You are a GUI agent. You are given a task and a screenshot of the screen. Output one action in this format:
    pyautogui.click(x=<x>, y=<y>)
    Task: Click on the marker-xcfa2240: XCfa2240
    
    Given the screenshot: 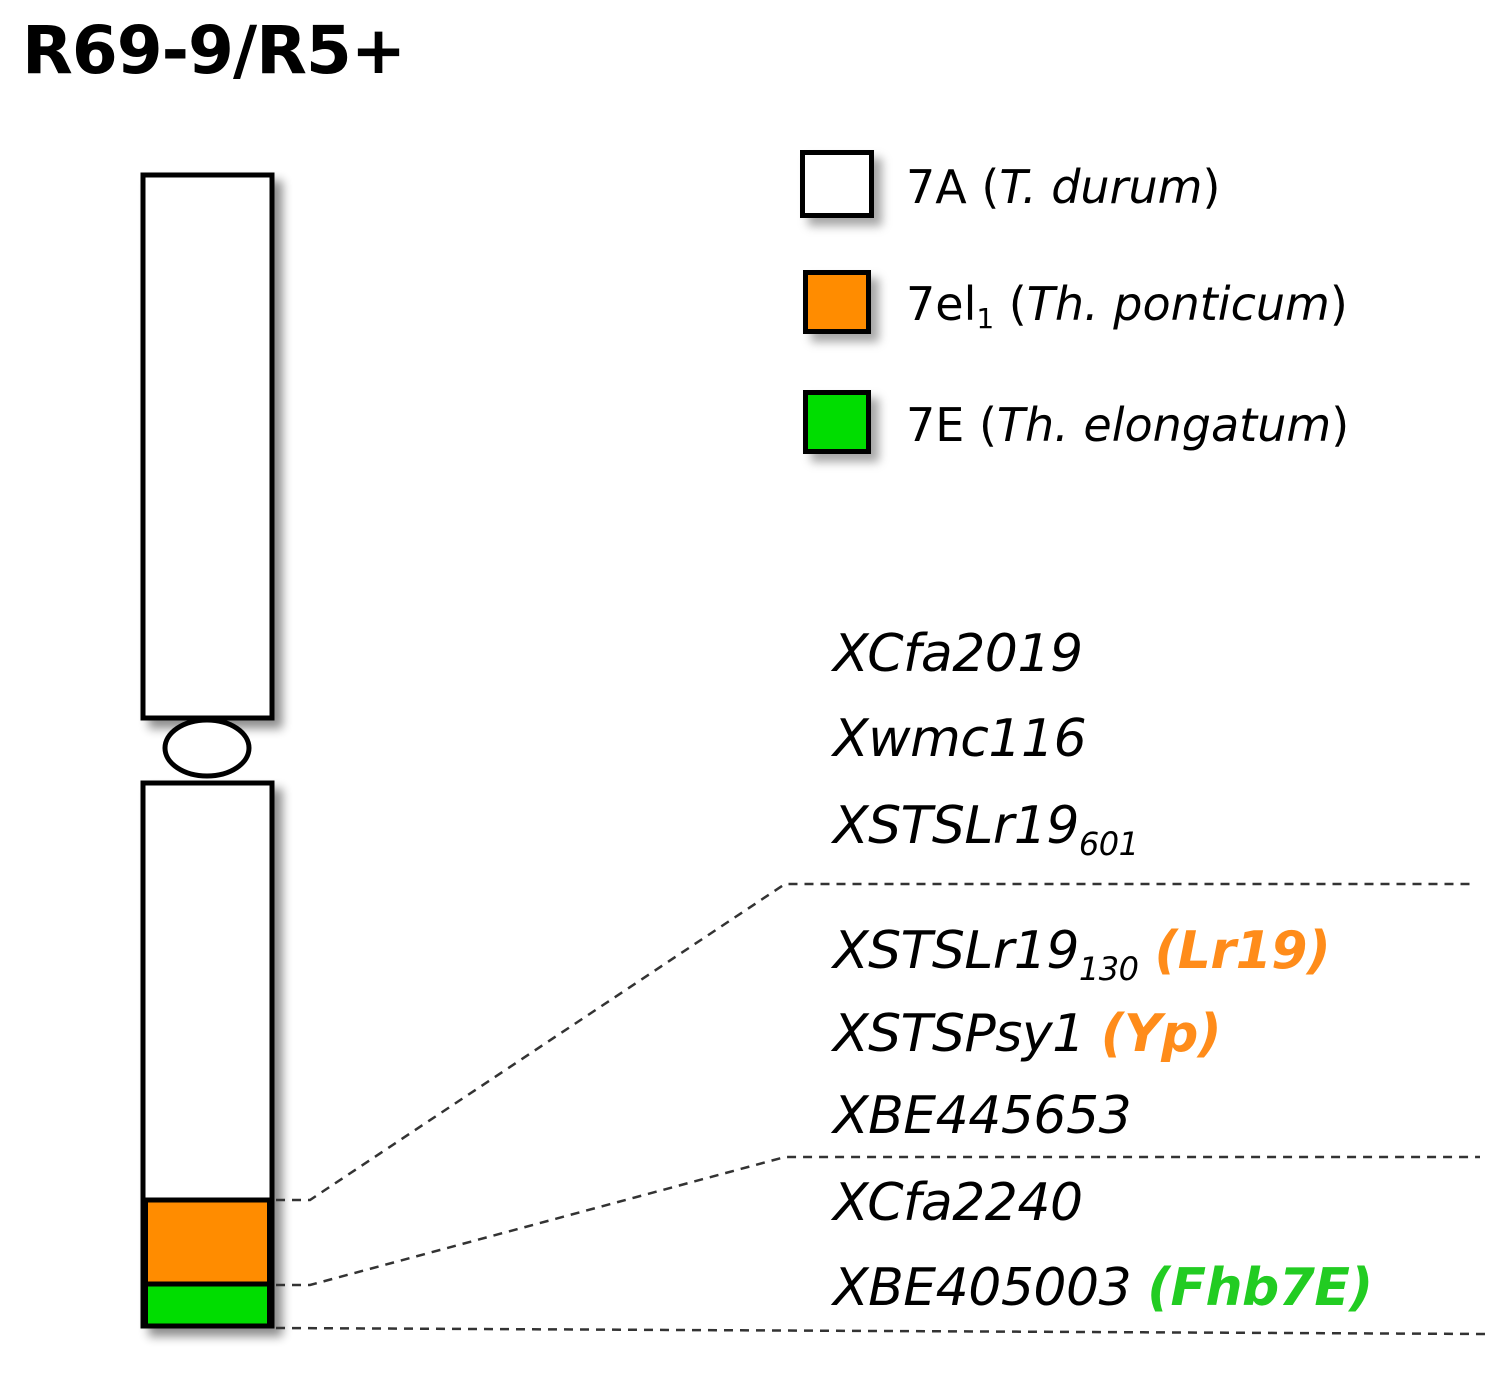 What is the action you would take?
    pyautogui.click(x=958, y=1203)
    